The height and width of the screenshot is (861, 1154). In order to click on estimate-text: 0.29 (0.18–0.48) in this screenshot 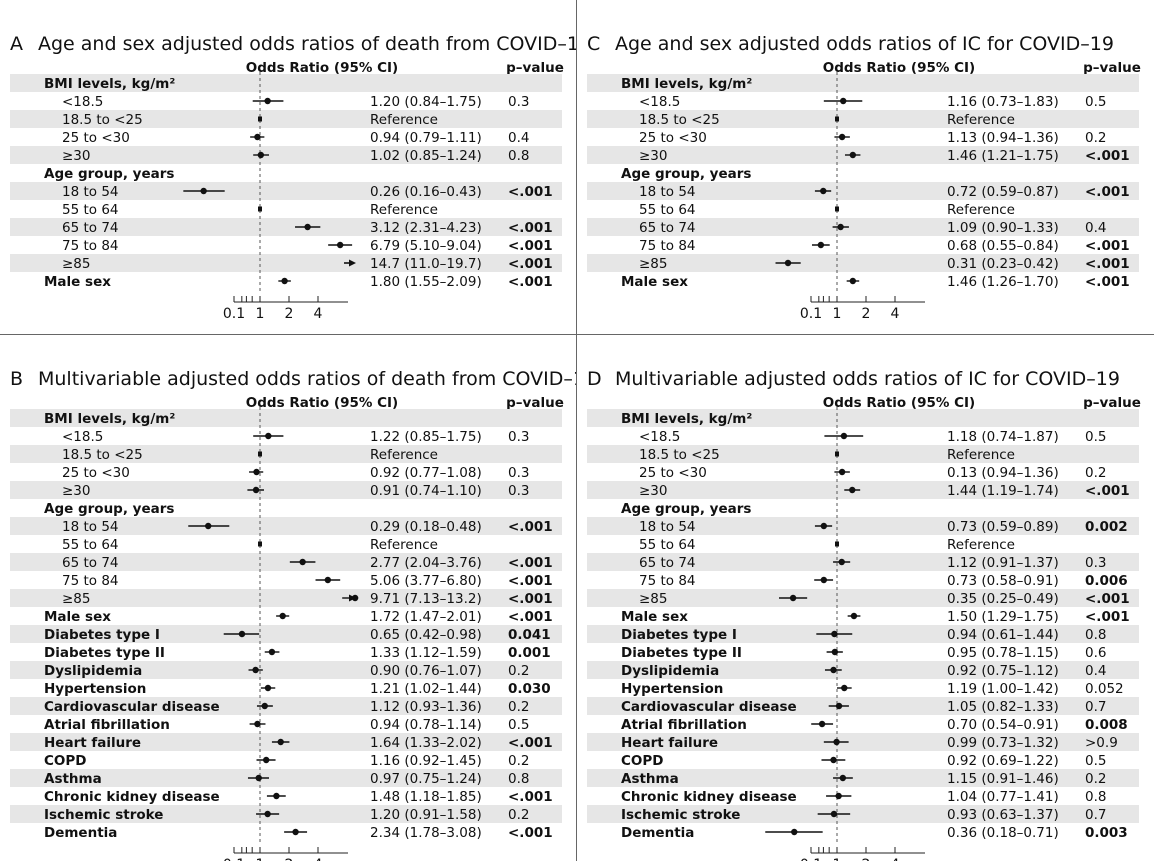, I will do `click(426, 527)`.